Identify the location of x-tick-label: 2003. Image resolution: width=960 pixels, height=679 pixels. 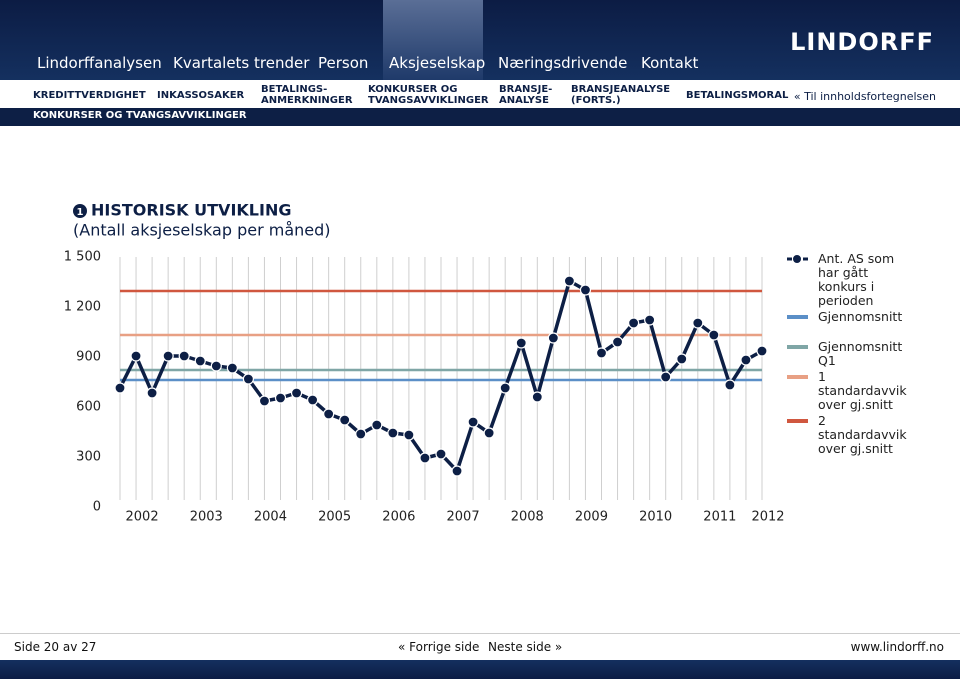
(206, 517).